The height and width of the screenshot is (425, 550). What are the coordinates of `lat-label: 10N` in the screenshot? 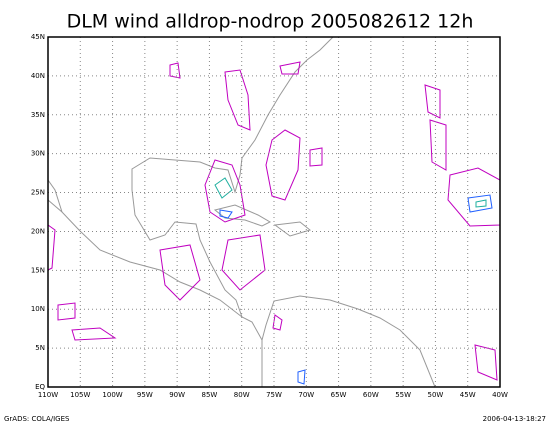 It's located at (38, 309).